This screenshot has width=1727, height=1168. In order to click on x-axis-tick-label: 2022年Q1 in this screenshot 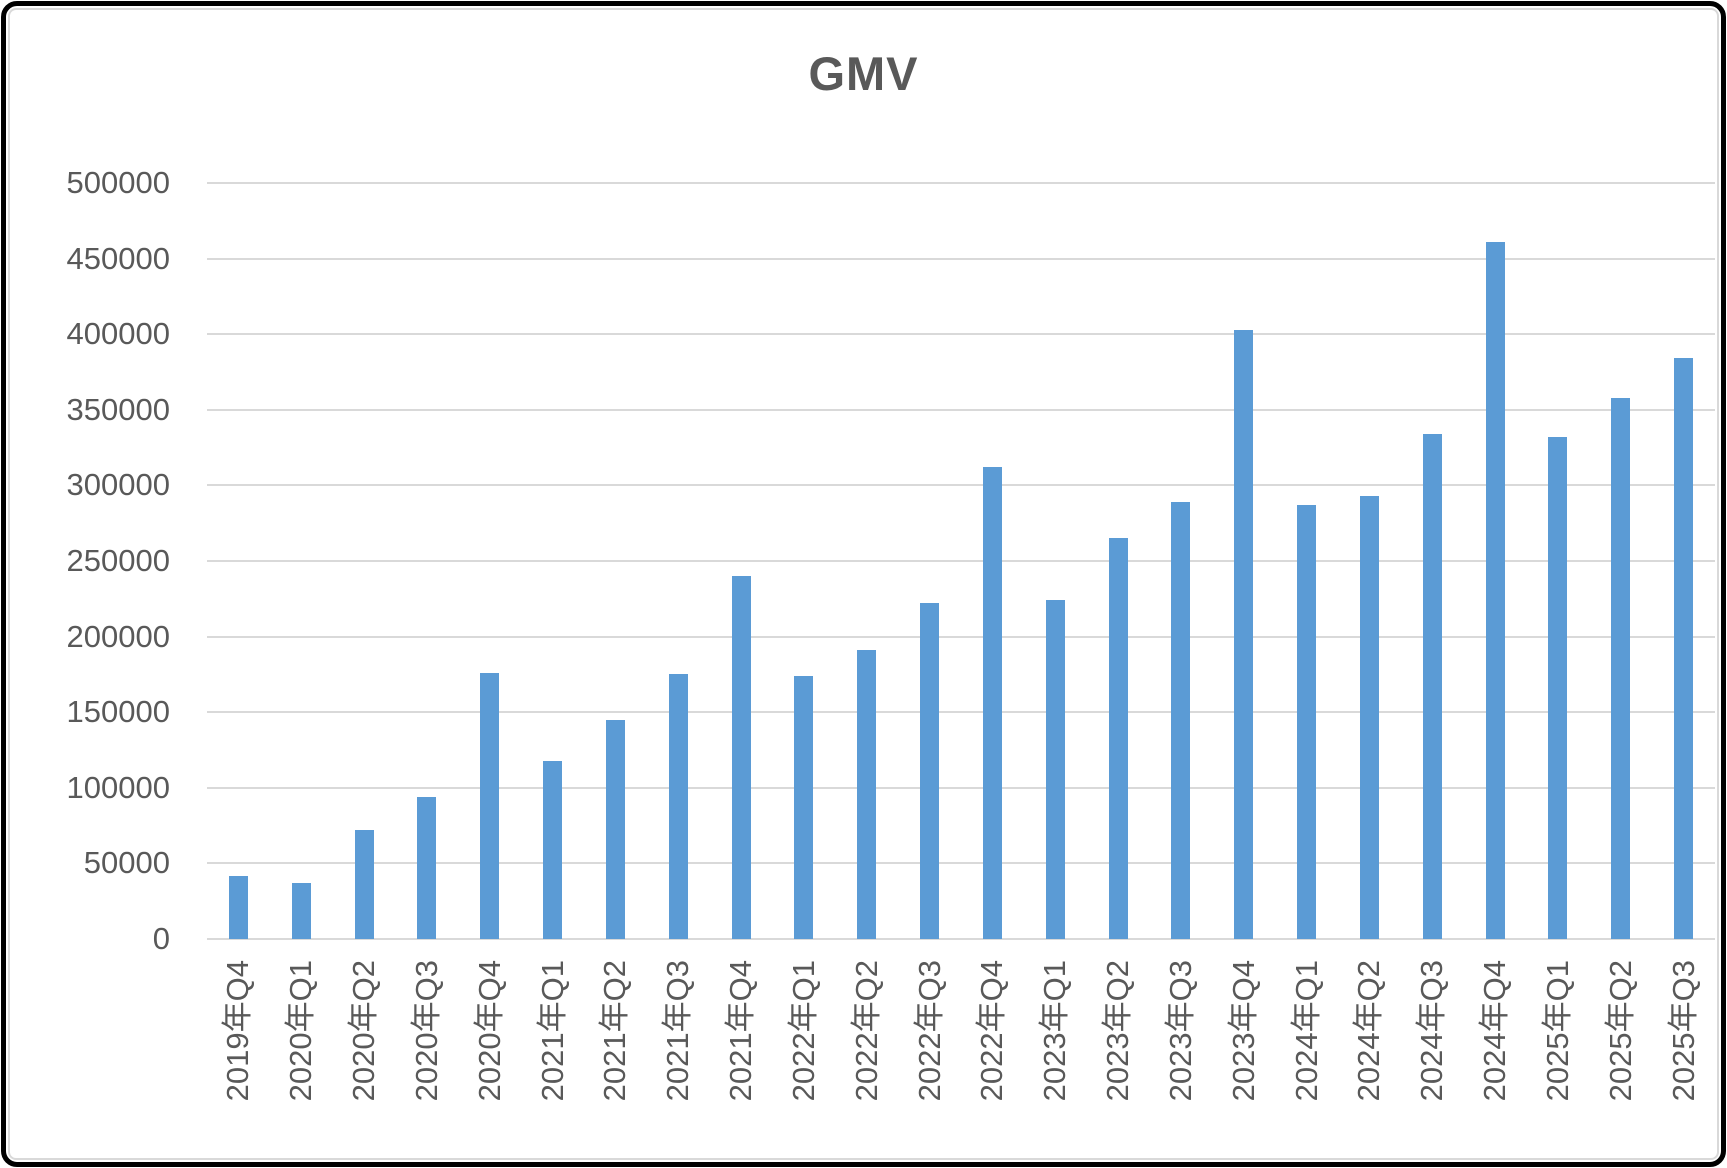, I will do `click(803, 1031)`.